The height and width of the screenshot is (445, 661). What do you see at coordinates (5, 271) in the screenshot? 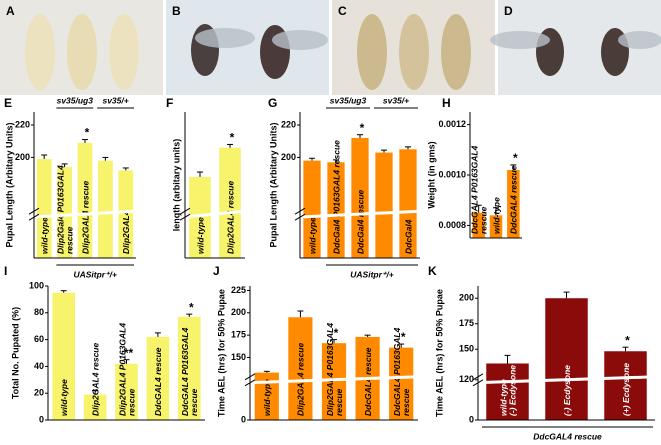
I see `panel-letter: I` at bounding box center [5, 271].